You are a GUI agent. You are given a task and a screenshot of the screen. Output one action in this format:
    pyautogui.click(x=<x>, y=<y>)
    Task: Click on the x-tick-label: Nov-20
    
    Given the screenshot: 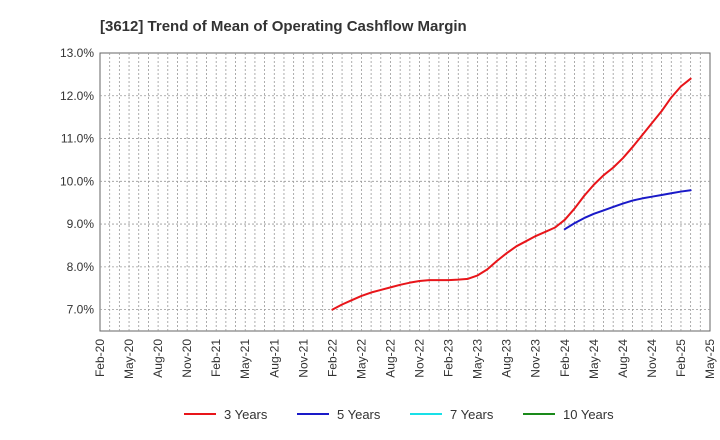 What is the action you would take?
    pyautogui.click(x=187, y=358)
    